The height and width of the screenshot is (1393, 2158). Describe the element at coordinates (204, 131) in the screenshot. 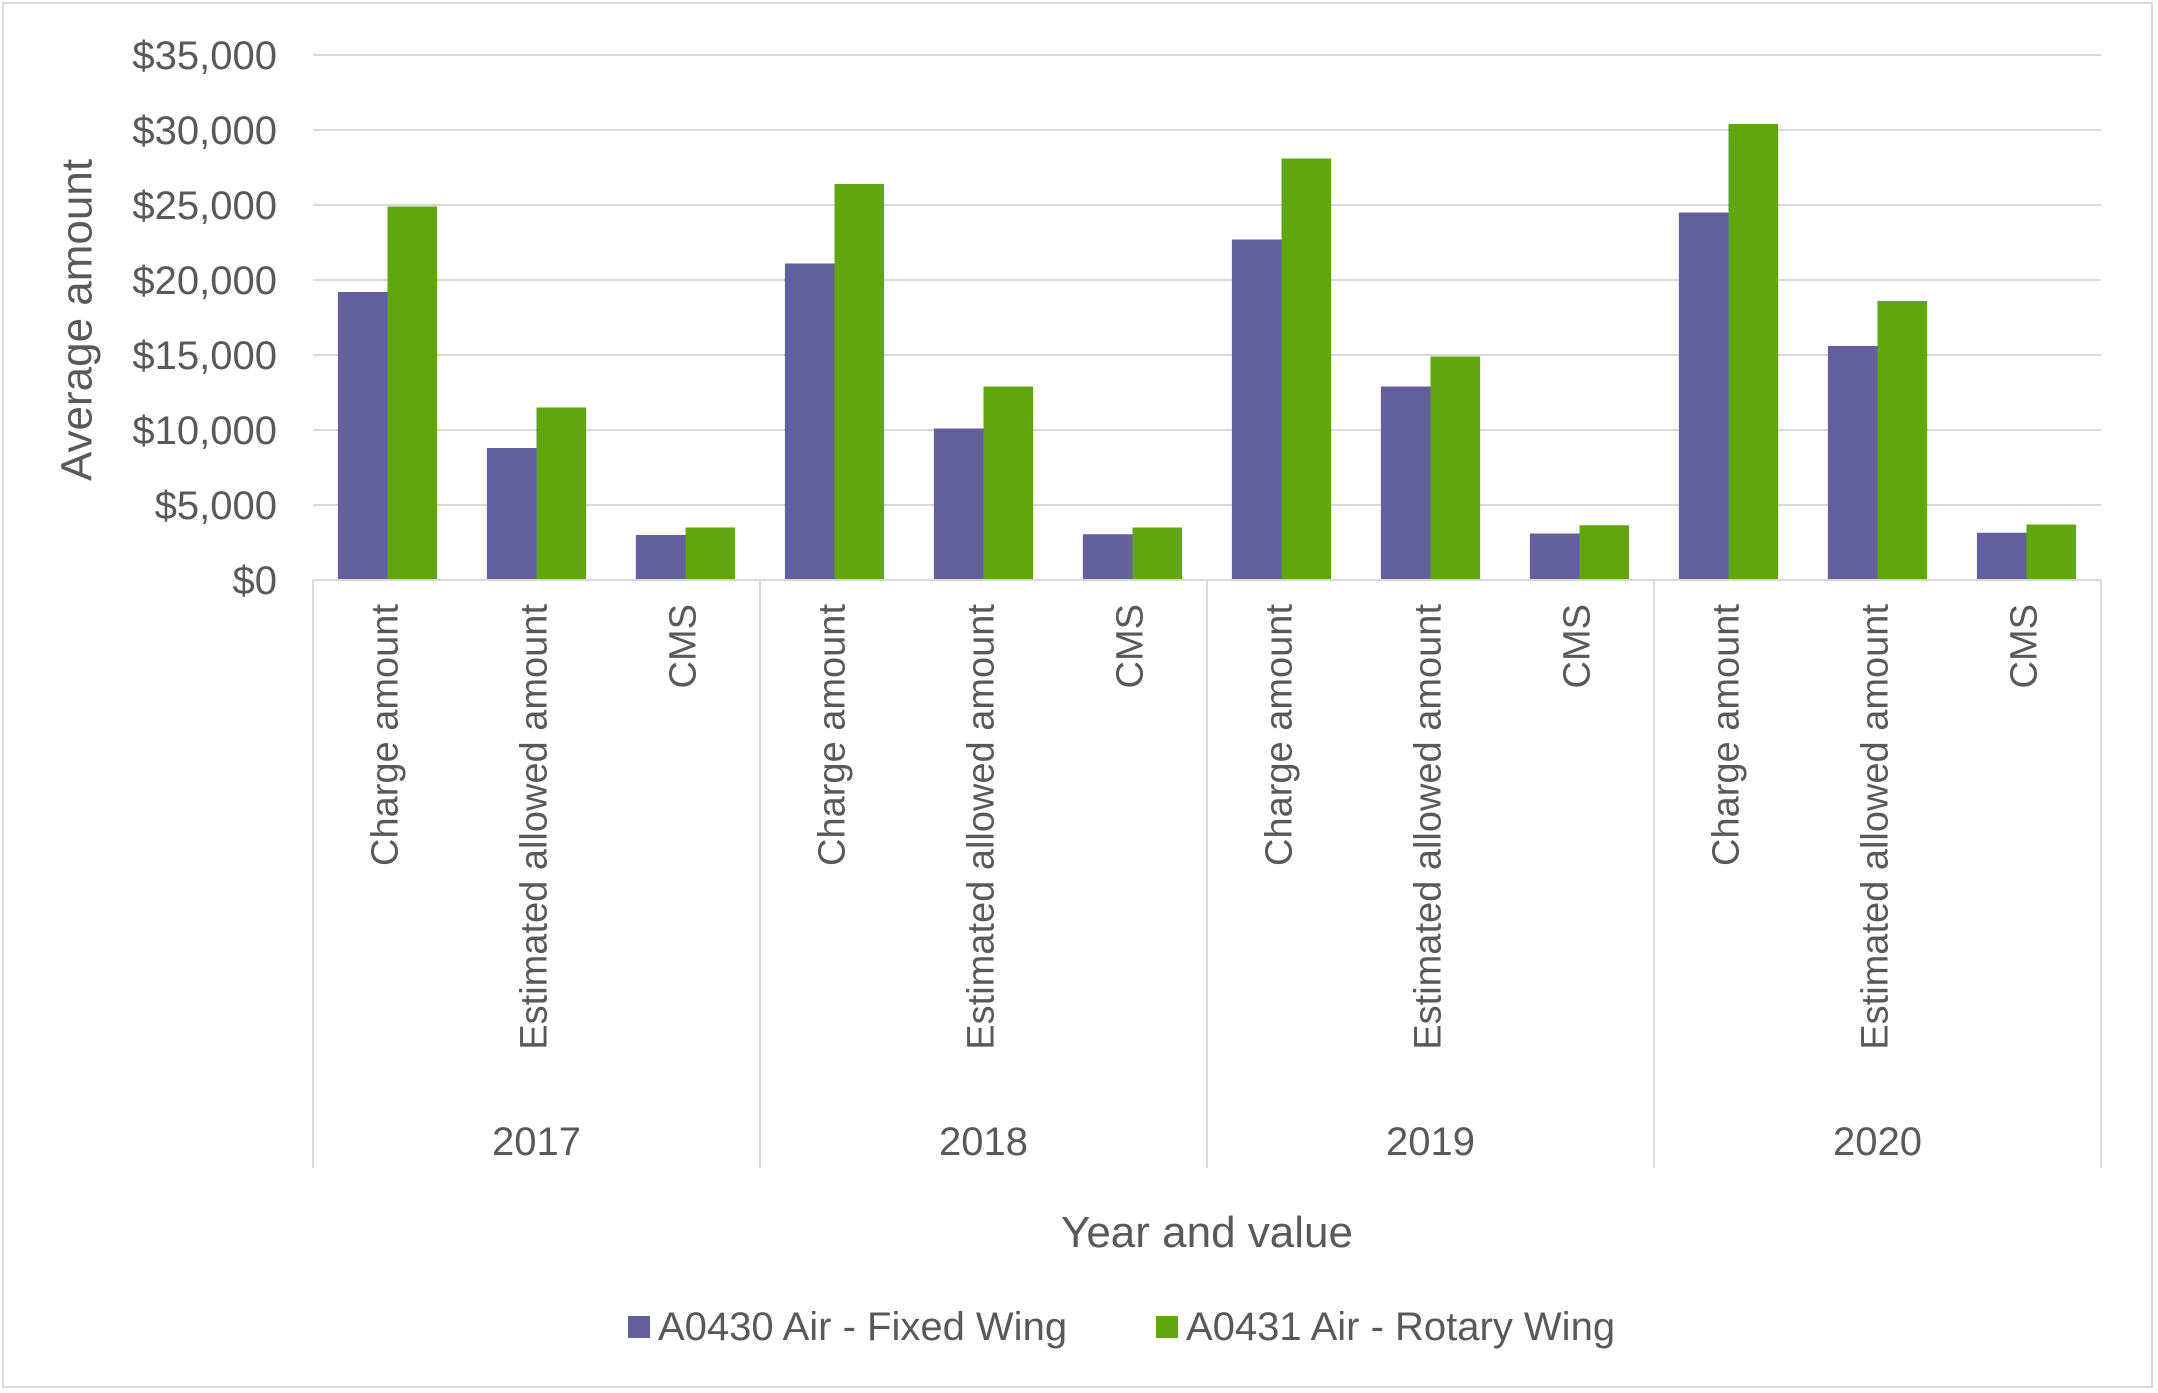

I see `y-tick-label: $30,000` at that location.